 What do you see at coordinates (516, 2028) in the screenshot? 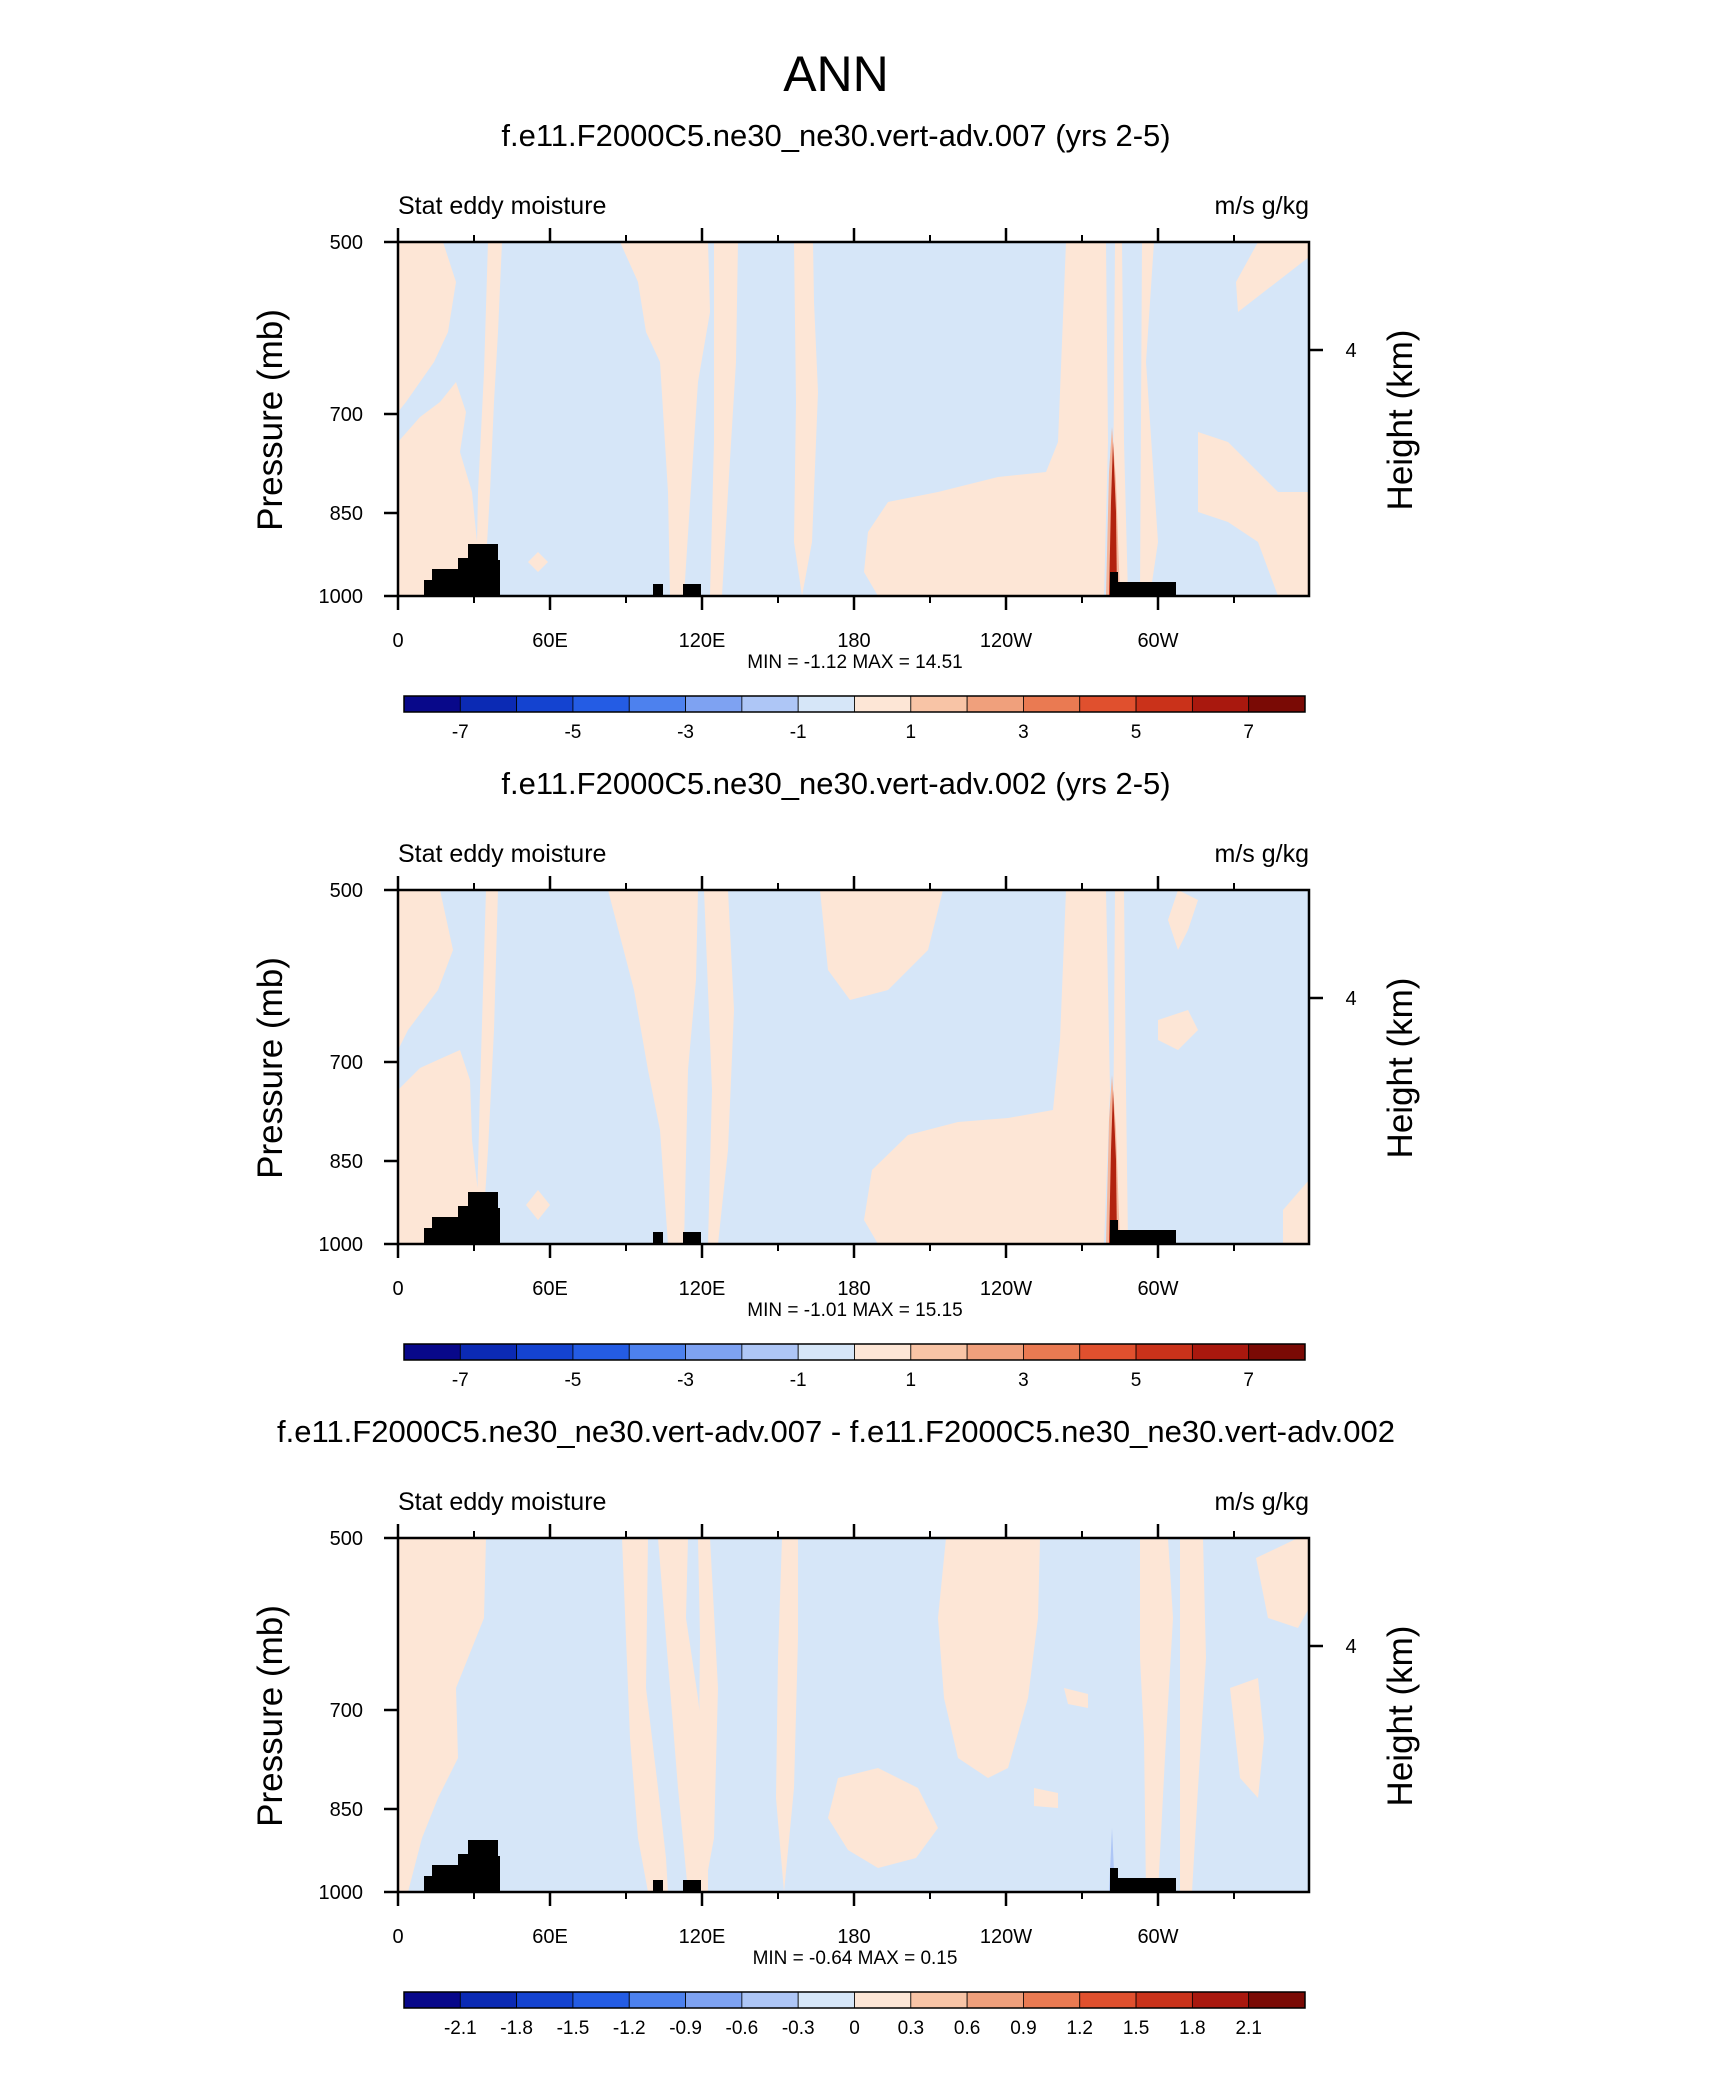
I see `colorbar-label: -1.8` at bounding box center [516, 2028].